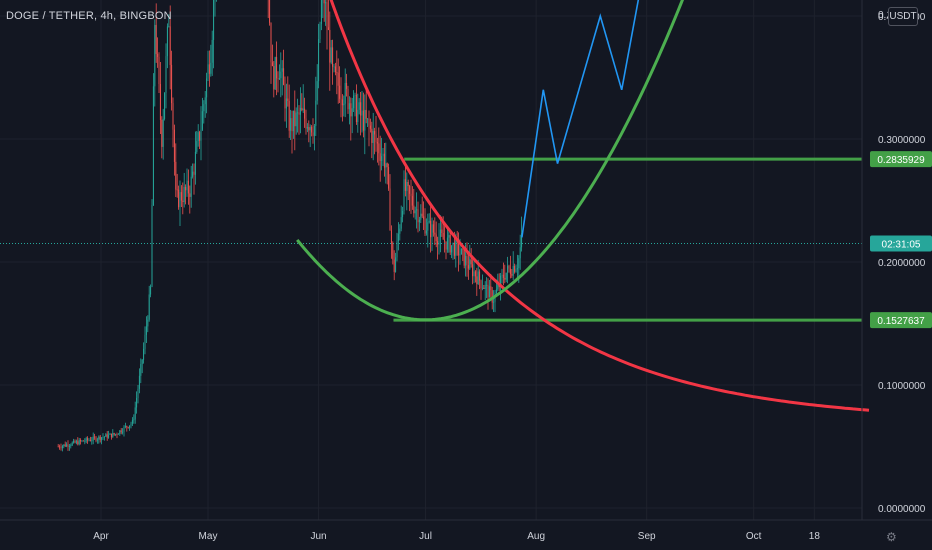 The image size is (932, 550). Describe the element at coordinates (885, 15) in the screenshot. I see `price-tick-label: 0.1` at that location.